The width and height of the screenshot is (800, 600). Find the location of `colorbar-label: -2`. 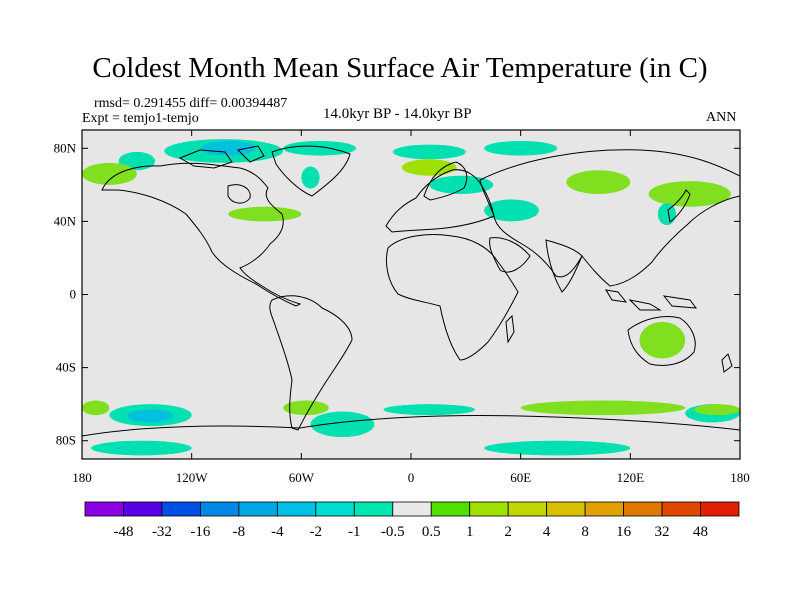

colorbar-label: -2 is located at coordinates (316, 532).